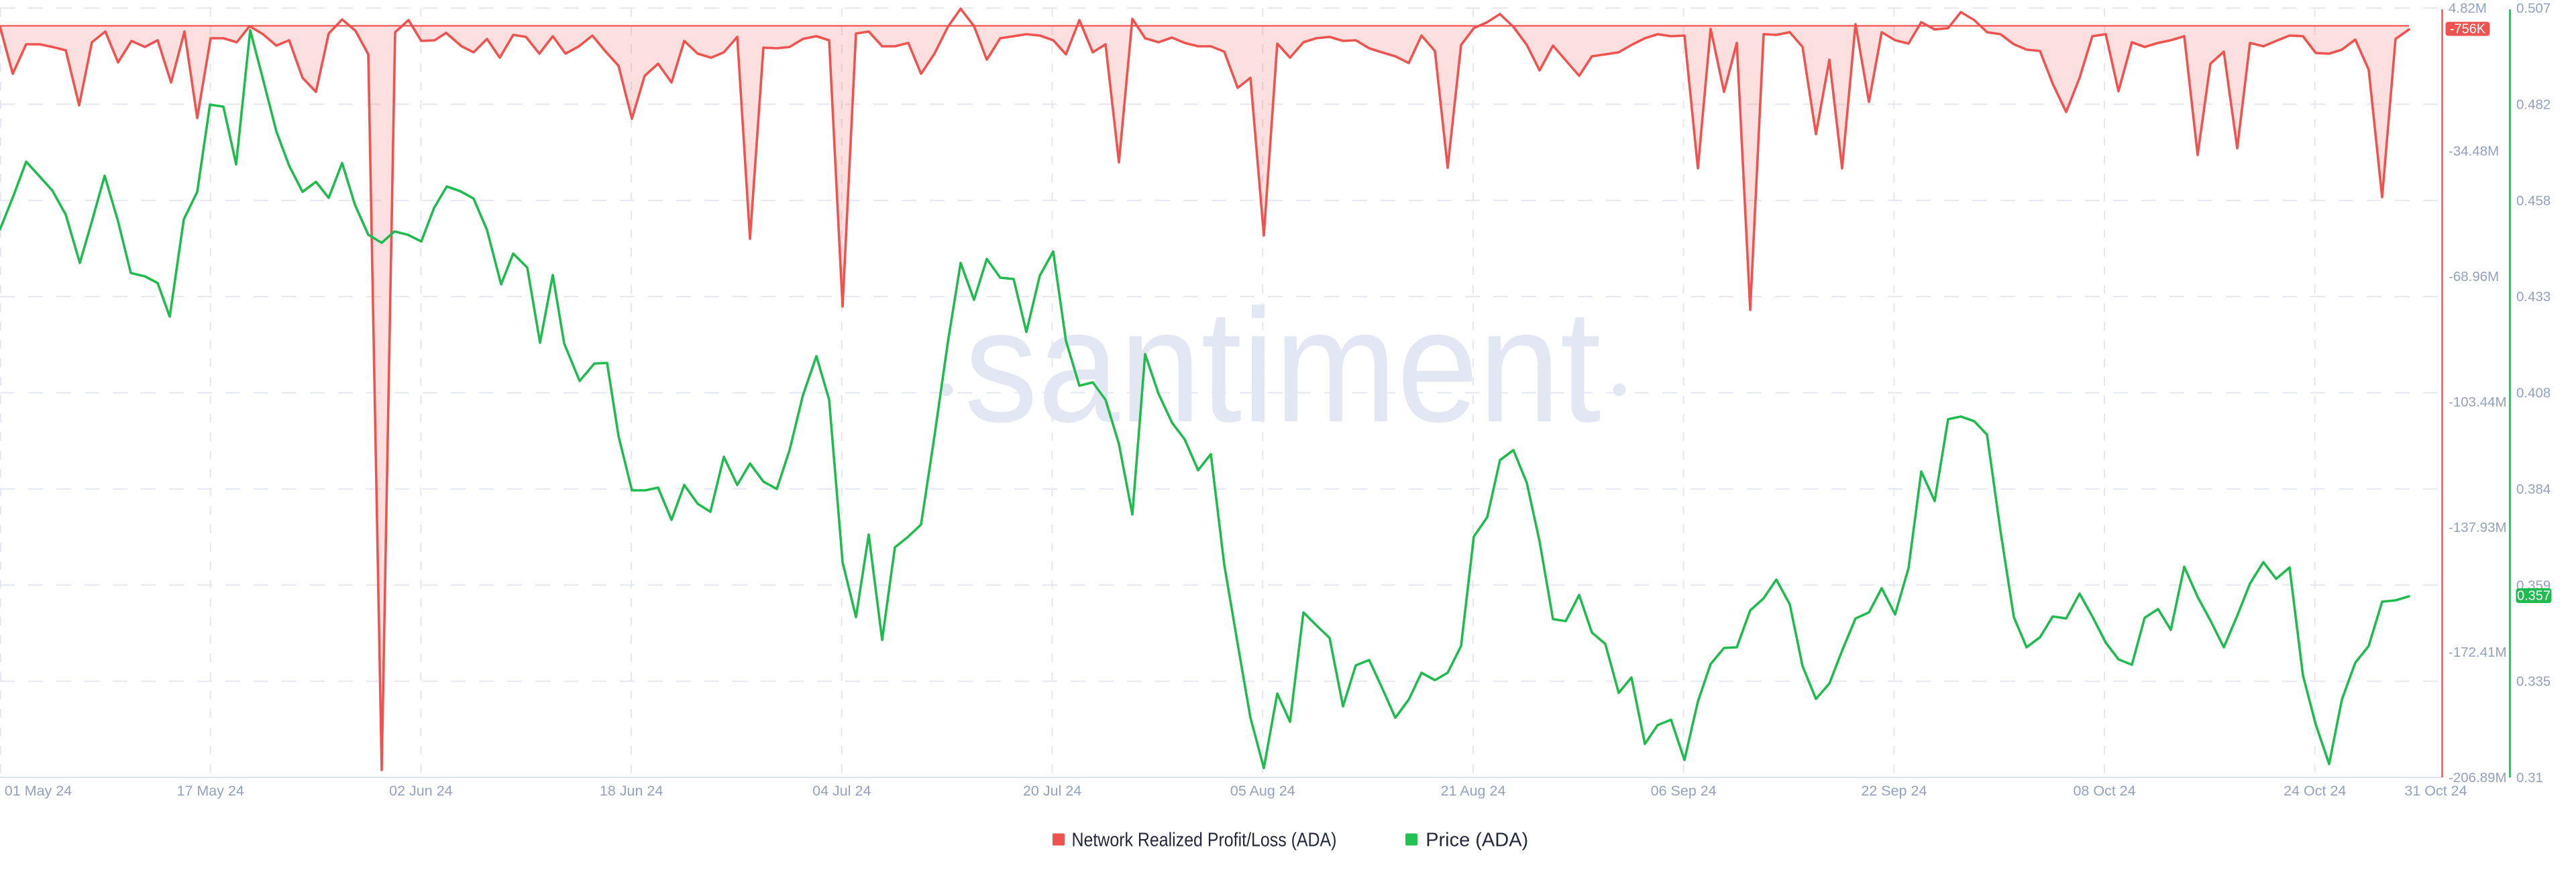  I want to click on svg-text: -206.89M, so click(2478, 778).